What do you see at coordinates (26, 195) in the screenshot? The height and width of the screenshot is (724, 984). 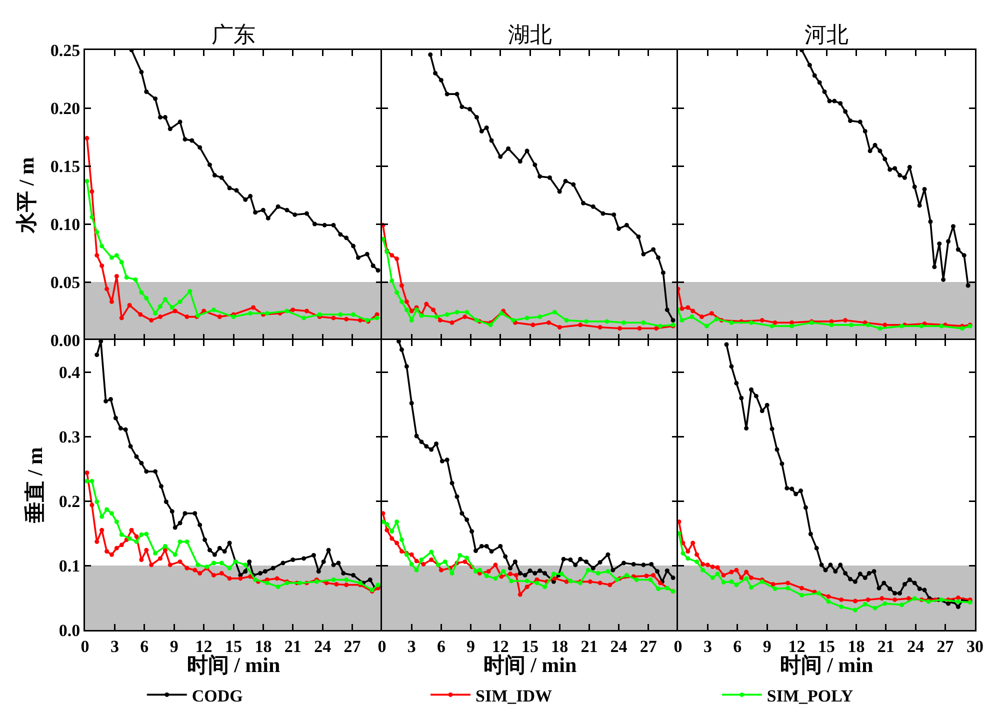 I see `y-axis-title: 水平 / m` at bounding box center [26, 195].